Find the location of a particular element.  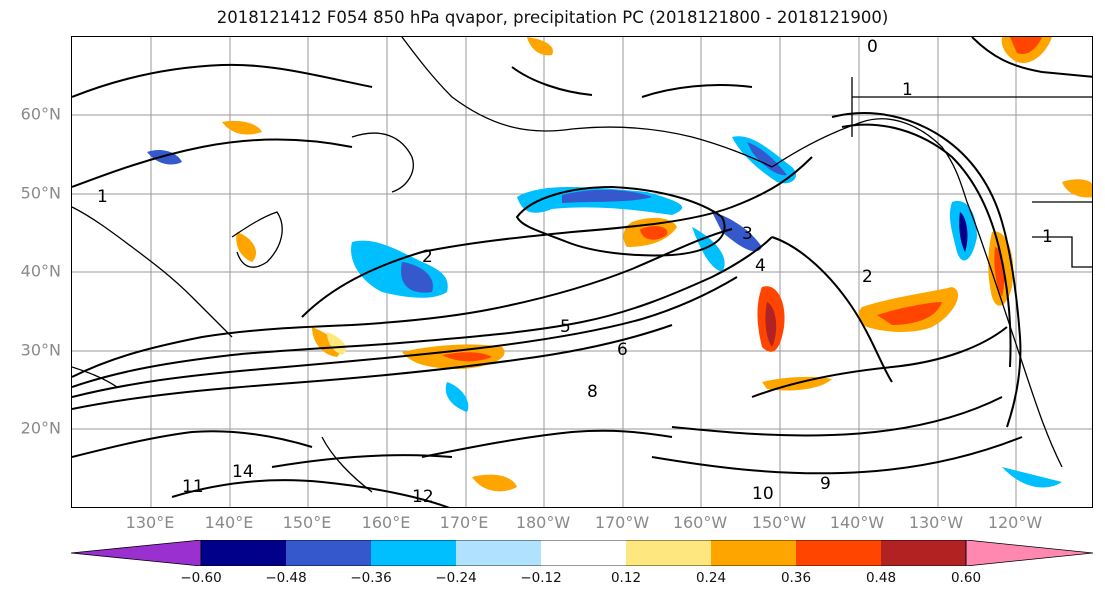

lon-label: 130°E is located at coordinates (150, 522).